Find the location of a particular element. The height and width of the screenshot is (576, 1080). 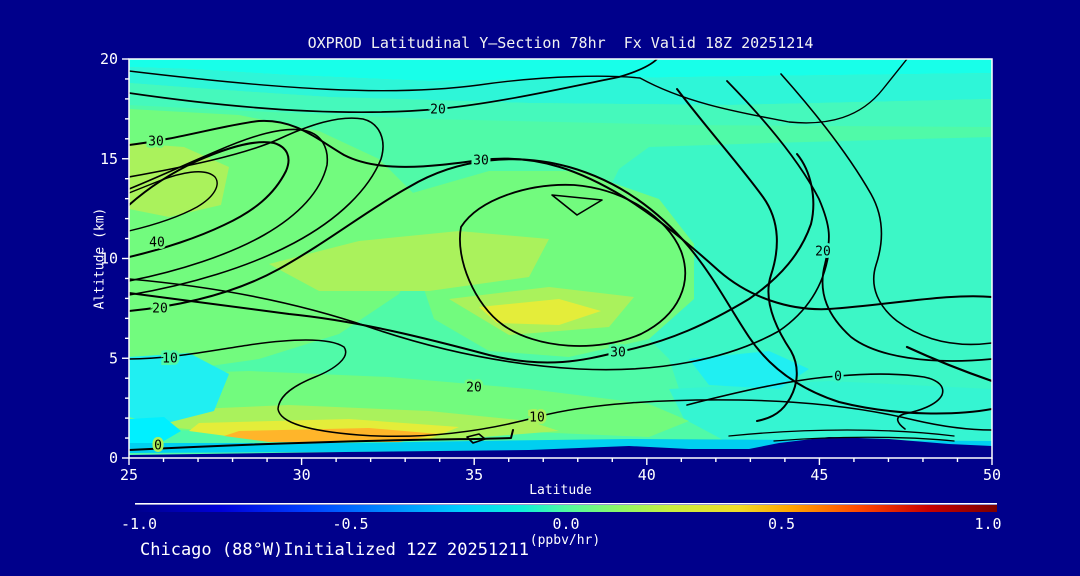

x-tick-label: 40 is located at coordinates (647, 475).